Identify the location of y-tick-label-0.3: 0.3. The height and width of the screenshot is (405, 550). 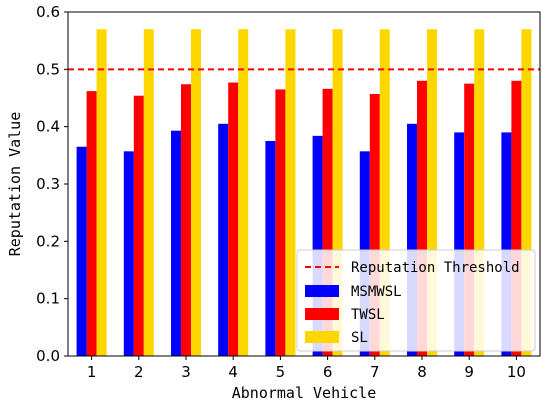
(48, 184).